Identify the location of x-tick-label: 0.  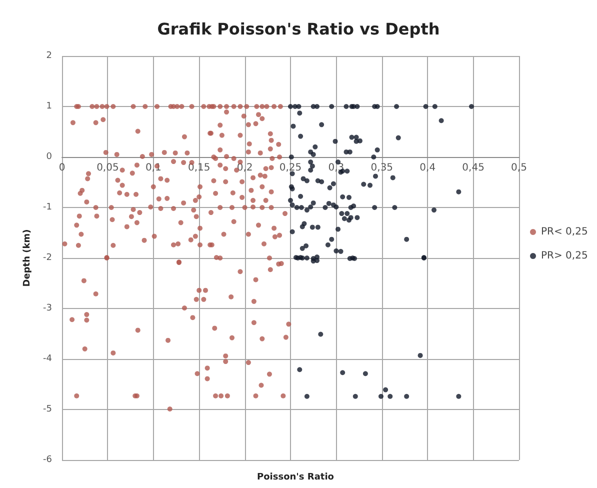
(62, 168).